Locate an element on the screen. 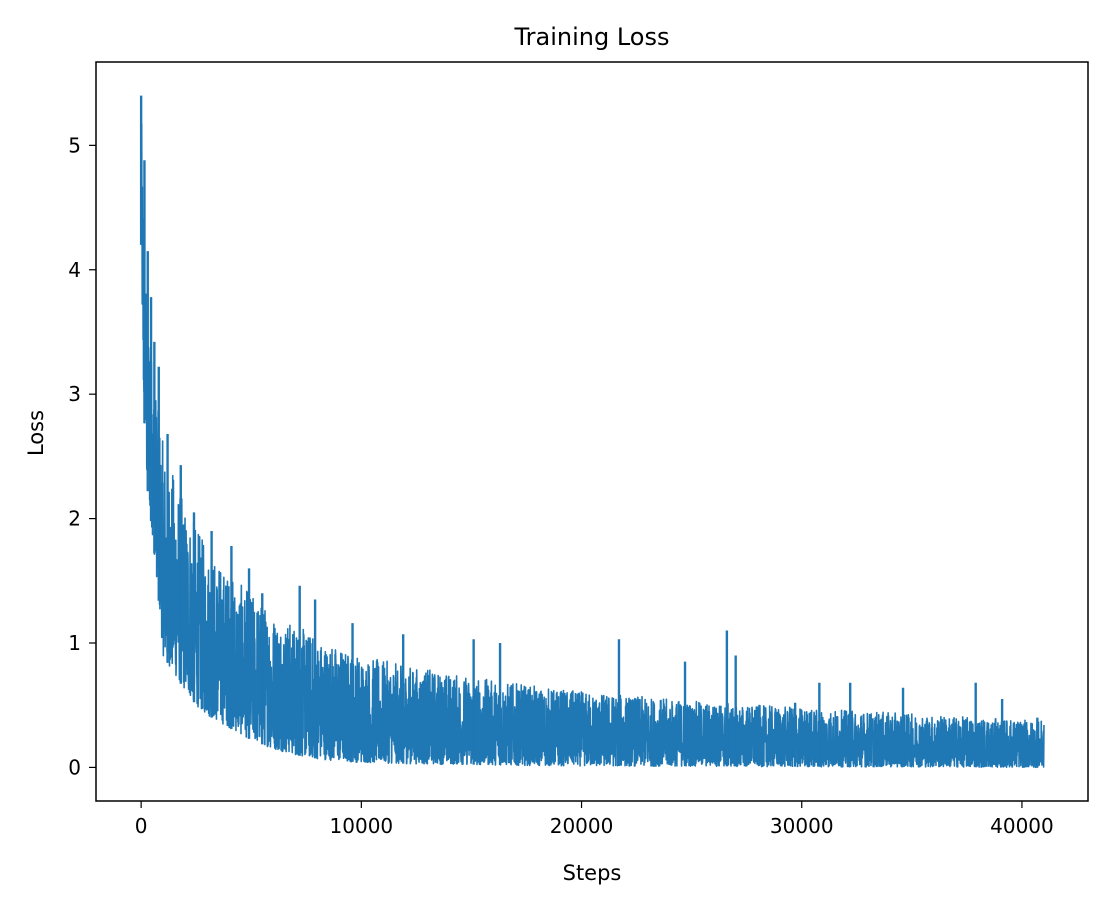  x-tick-label: 30000 is located at coordinates (802, 826).